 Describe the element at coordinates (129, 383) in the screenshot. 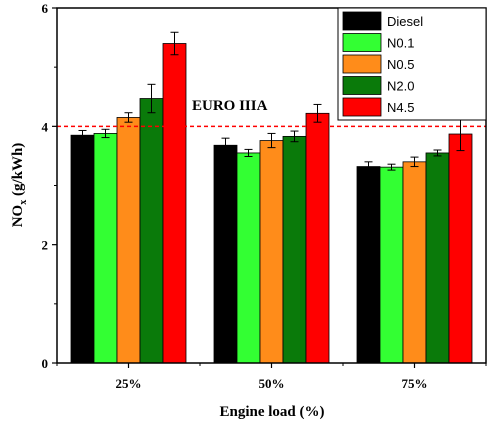

I see `x-tick-label-25%: 25%` at that location.